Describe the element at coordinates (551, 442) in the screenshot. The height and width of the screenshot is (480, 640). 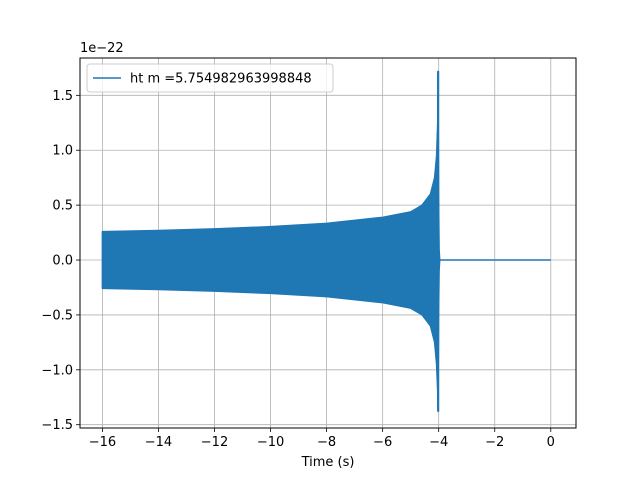
I see `x-tick-label: 0` at that location.